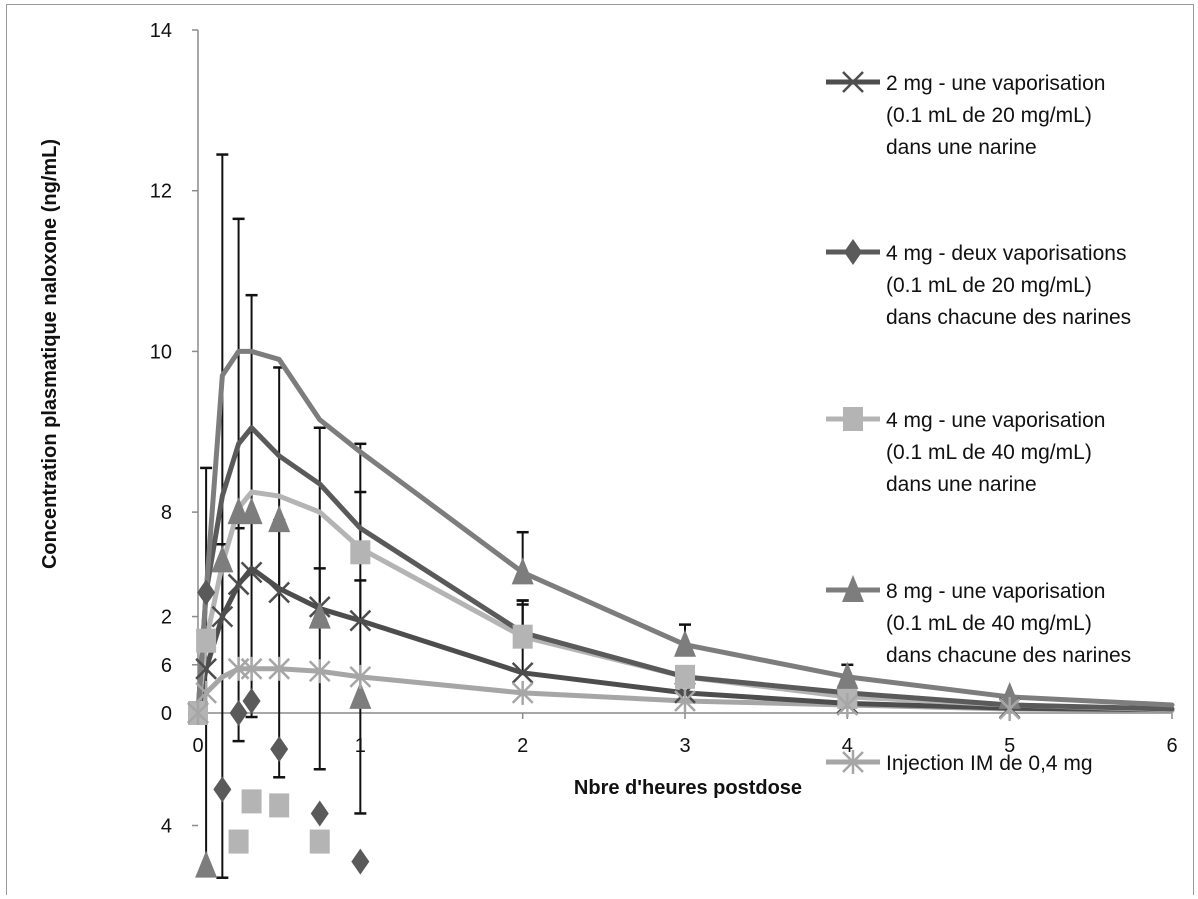  What do you see at coordinates (166, 666) in the screenshot?
I see `y-tick-label: 6` at bounding box center [166, 666].